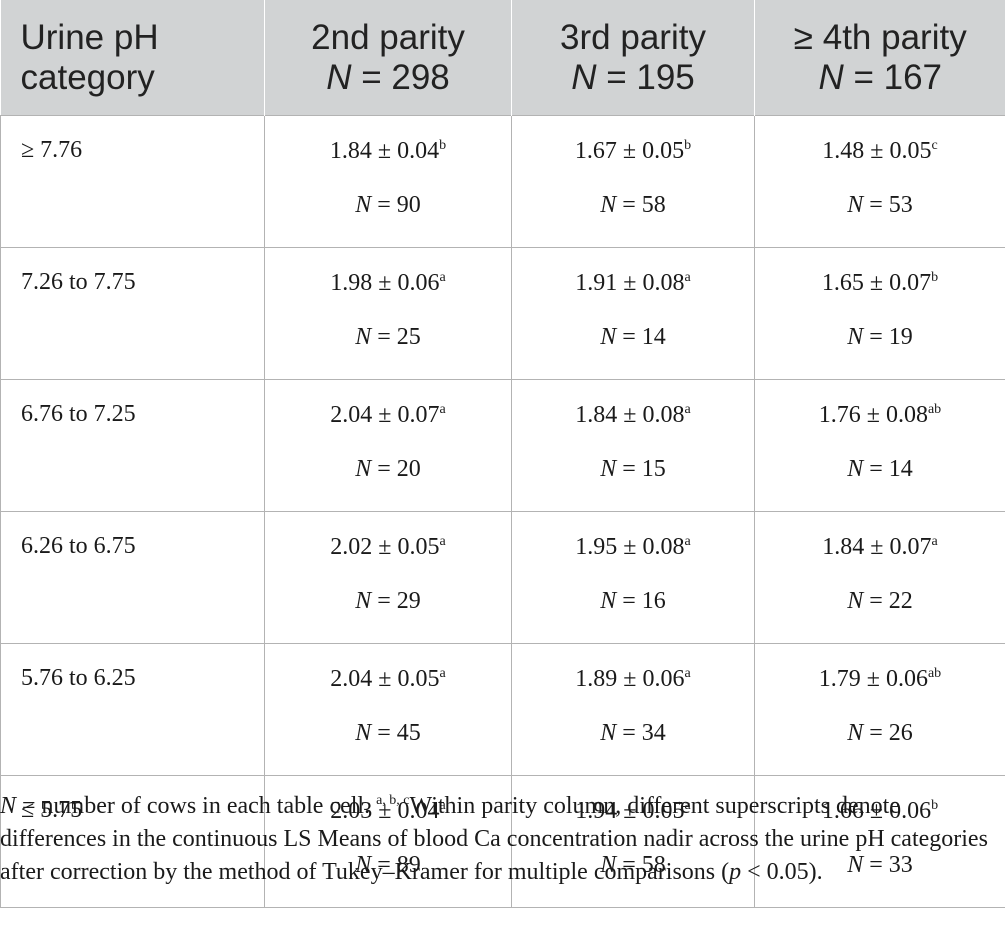  Describe the element at coordinates (388, 78) in the screenshot. I see `header-n: N = 298` at that location.